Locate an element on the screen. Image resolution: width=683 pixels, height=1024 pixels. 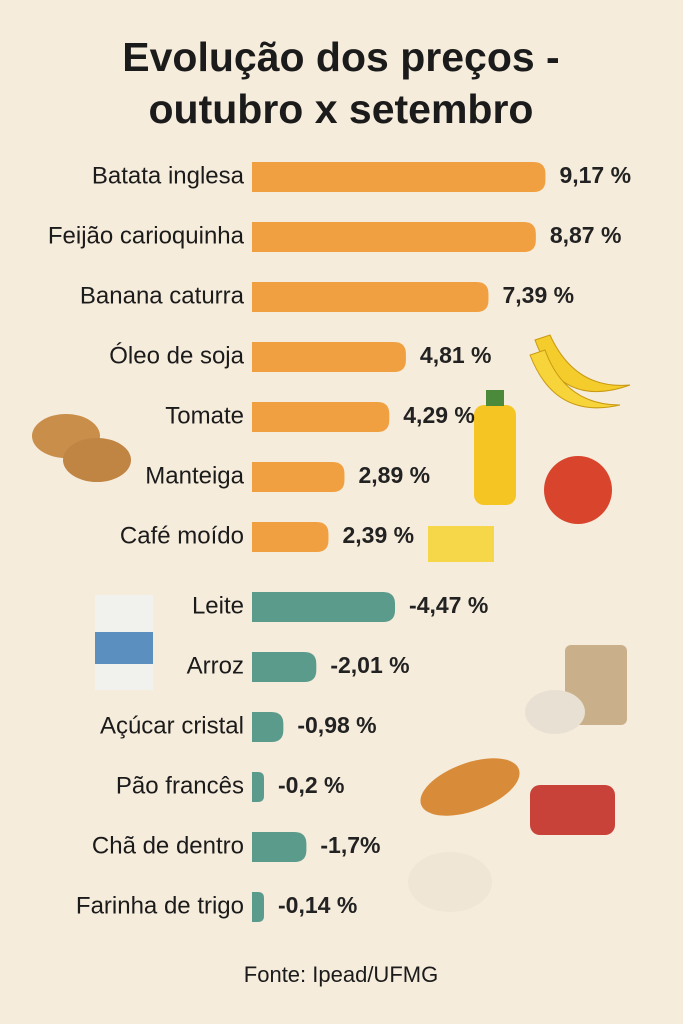
value-label: -0,98 % is located at coordinates (336, 725).